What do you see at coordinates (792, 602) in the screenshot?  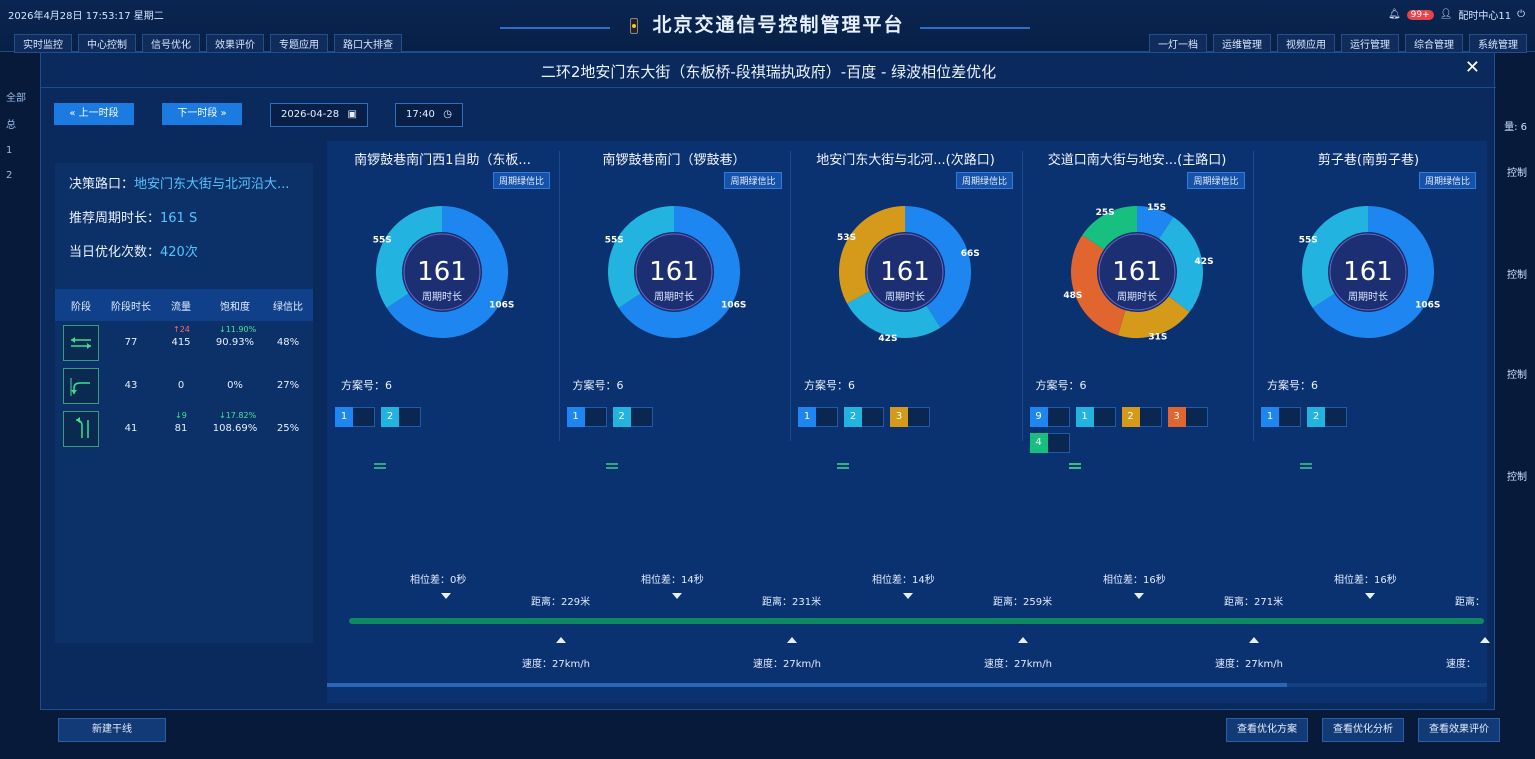 I see `distance-label: 距离：231米` at bounding box center [792, 602].